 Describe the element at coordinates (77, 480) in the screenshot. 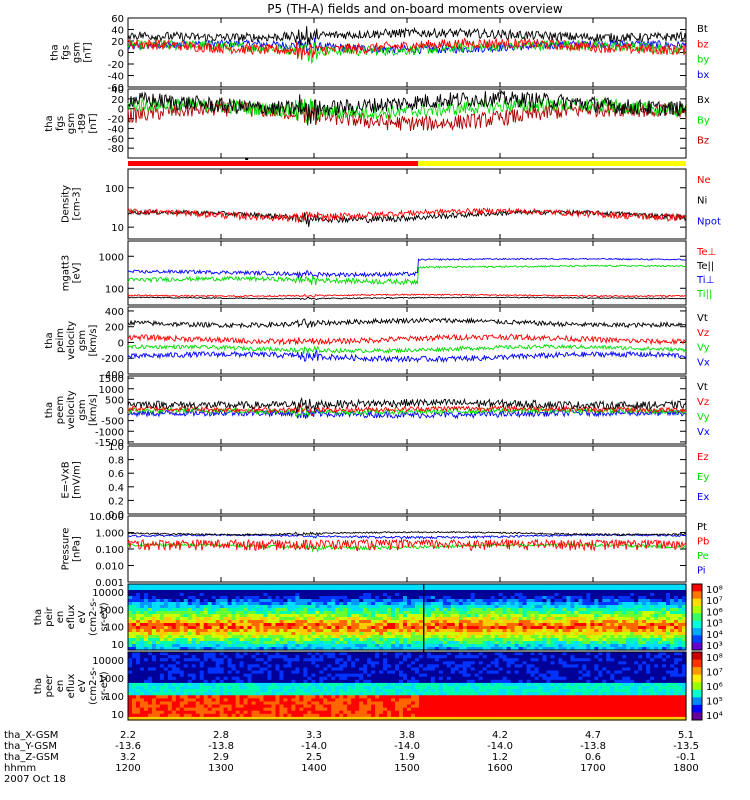

I see `y-axis-label-line: [mV/m]` at that location.